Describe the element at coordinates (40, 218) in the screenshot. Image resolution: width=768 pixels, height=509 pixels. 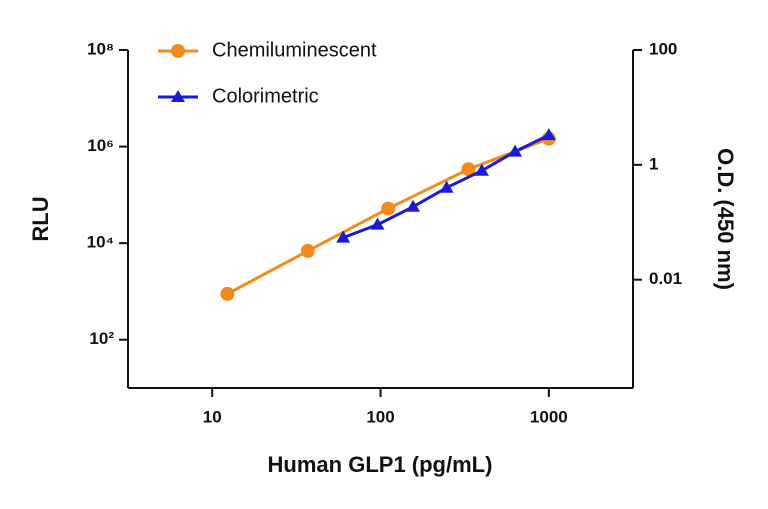
I see `y-axis-label: RLU` at that location.